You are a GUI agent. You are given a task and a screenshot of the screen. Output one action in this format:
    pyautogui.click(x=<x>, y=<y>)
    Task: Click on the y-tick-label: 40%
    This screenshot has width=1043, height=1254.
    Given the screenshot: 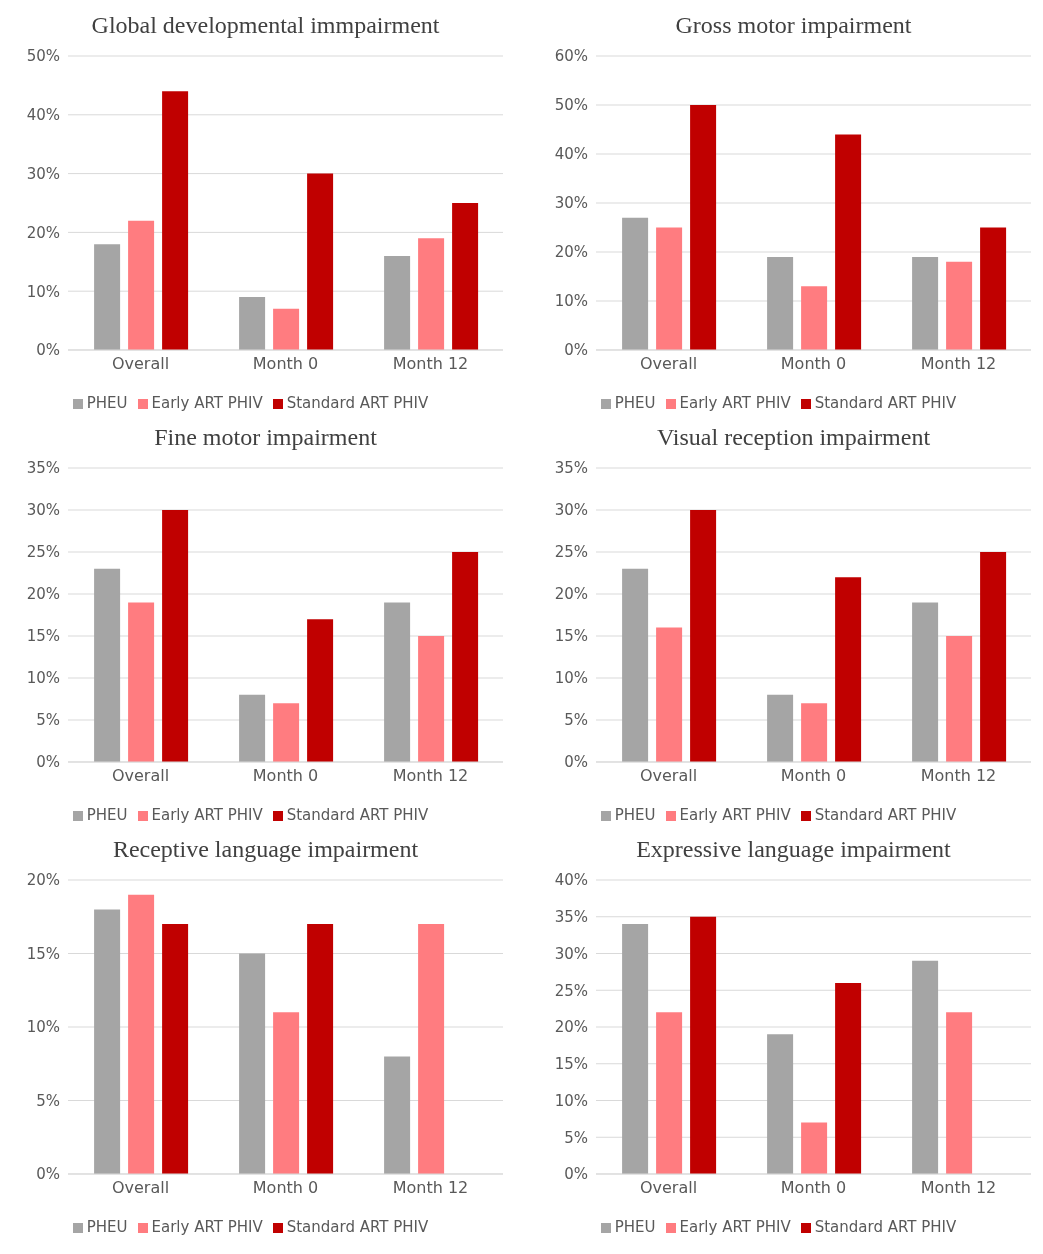 What is the action you would take?
    pyautogui.click(x=571, y=880)
    